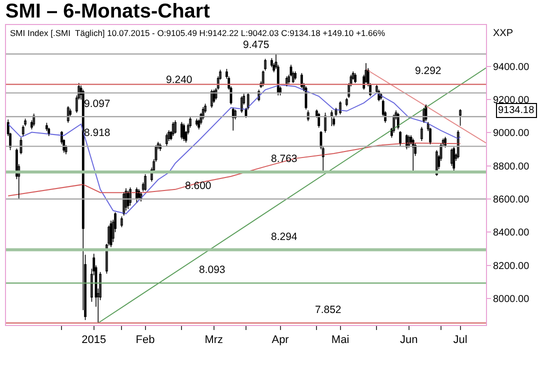 The image size is (540, 365). What do you see at coordinates (511, 200) in the screenshot?
I see `y-tick-label: 8600.00` at bounding box center [511, 200].